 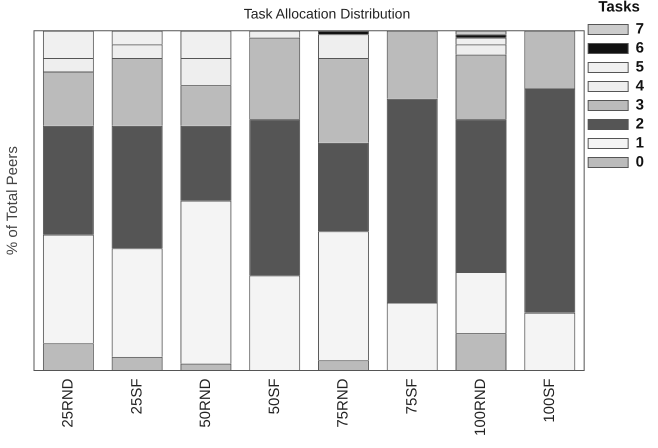 What do you see at coordinates (68, 403) in the screenshot?
I see `x-tick-label: 25RND` at bounding box center [68, 403].